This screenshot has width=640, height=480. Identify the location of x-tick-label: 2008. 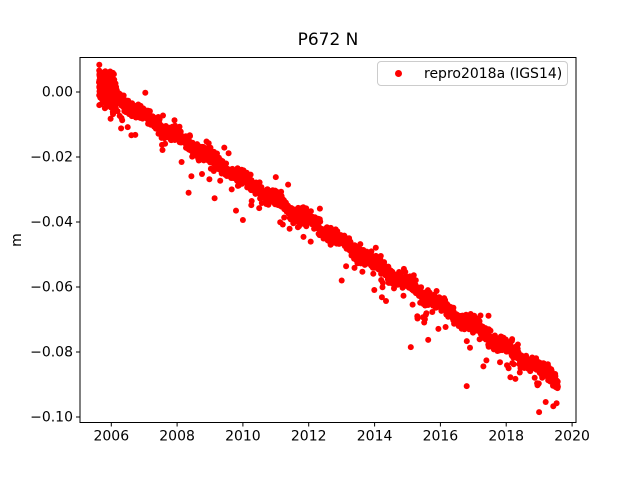
(177, 437).